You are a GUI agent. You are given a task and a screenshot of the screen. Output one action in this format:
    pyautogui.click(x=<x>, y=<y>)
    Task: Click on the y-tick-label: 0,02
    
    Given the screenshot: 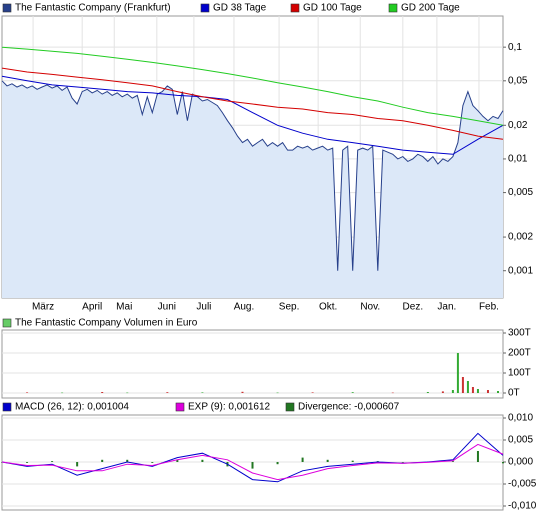 What is the action you would take?
    pyautogui.click(x=518, y=125)
    